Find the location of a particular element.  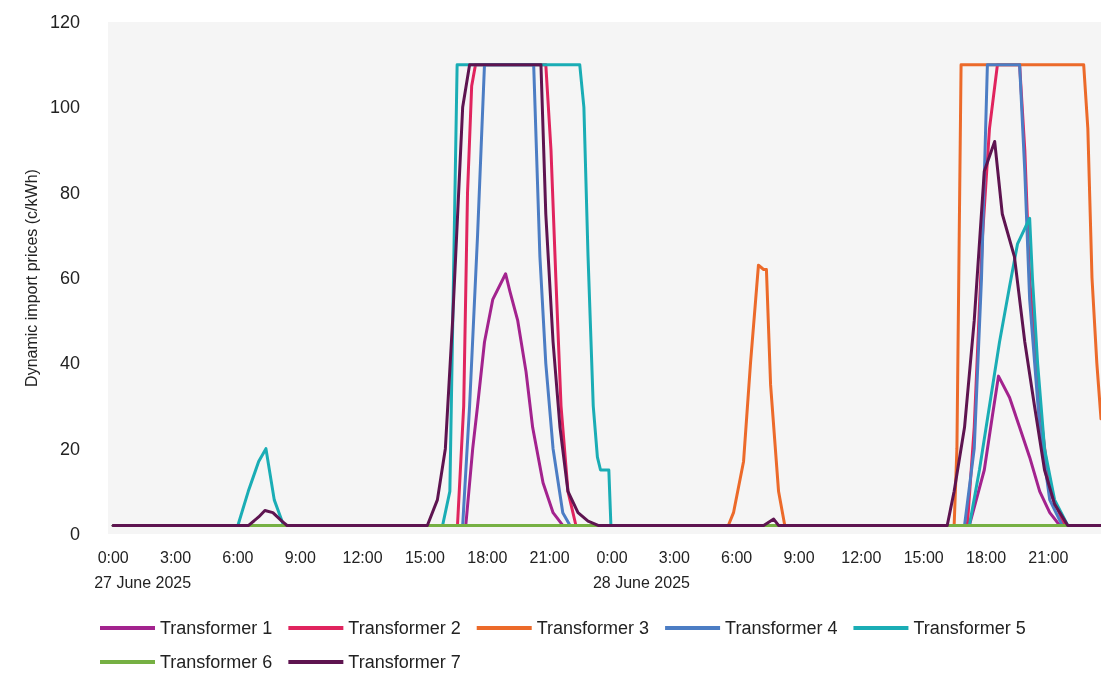

y-tick-label: 20 is located at coordinates (69, 448).